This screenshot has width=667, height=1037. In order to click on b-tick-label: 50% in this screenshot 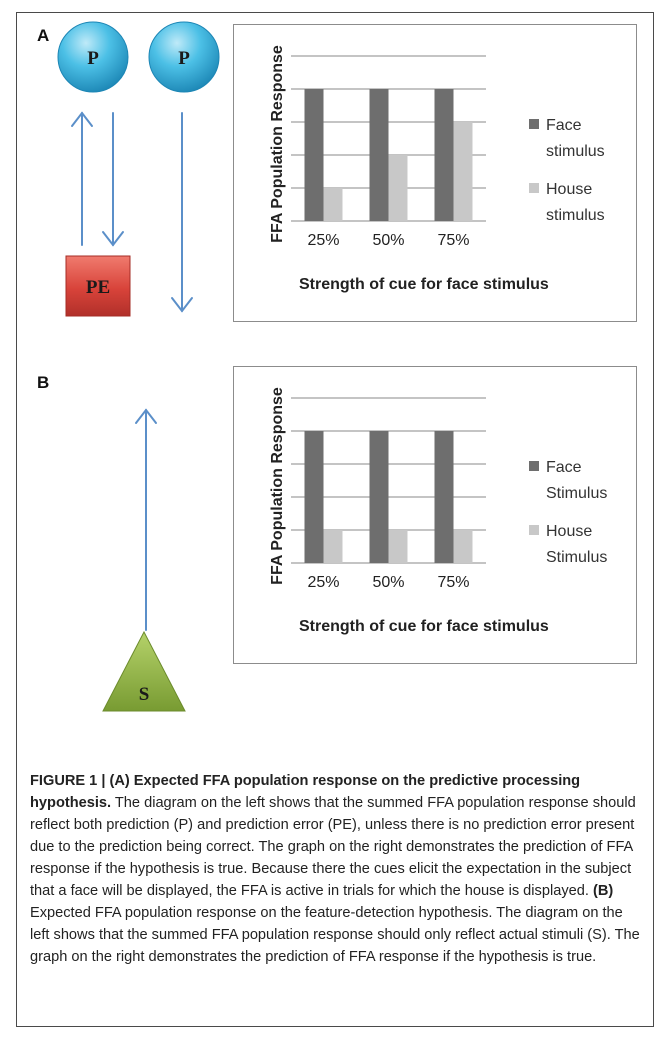, I will do `click(388, 582)`.